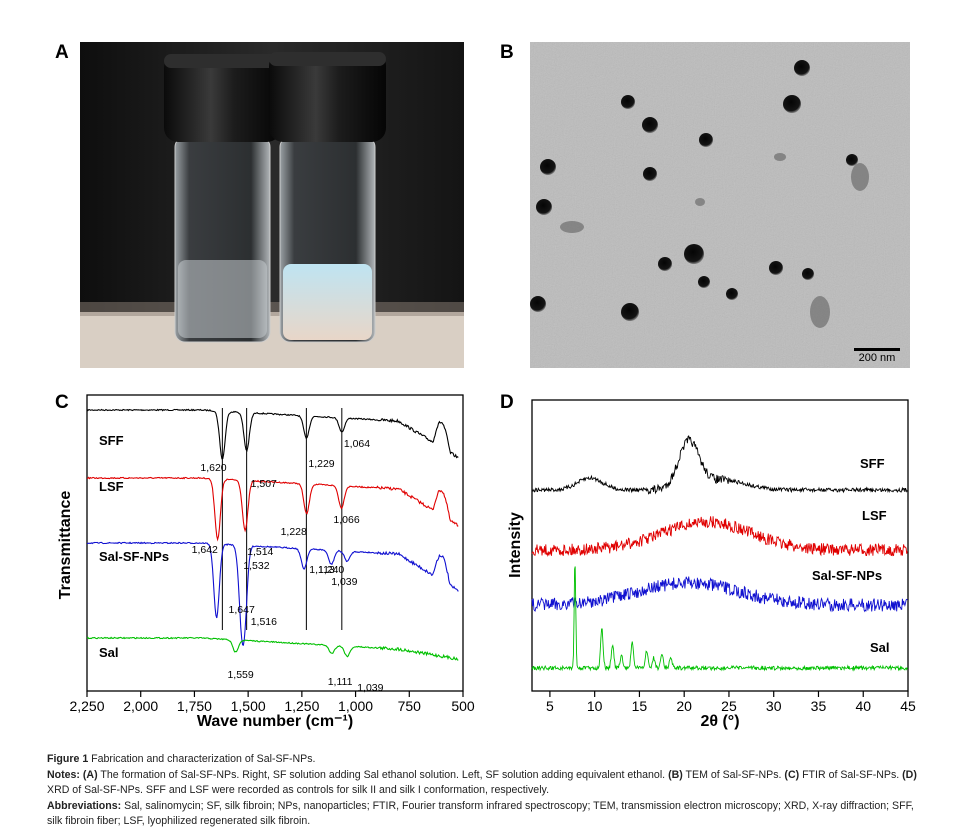 The height and width of the screenshot is (840, 963). Describe the element at coordinates (507, 402) in the screenshot. I see `panel-d-label: D` at that location.